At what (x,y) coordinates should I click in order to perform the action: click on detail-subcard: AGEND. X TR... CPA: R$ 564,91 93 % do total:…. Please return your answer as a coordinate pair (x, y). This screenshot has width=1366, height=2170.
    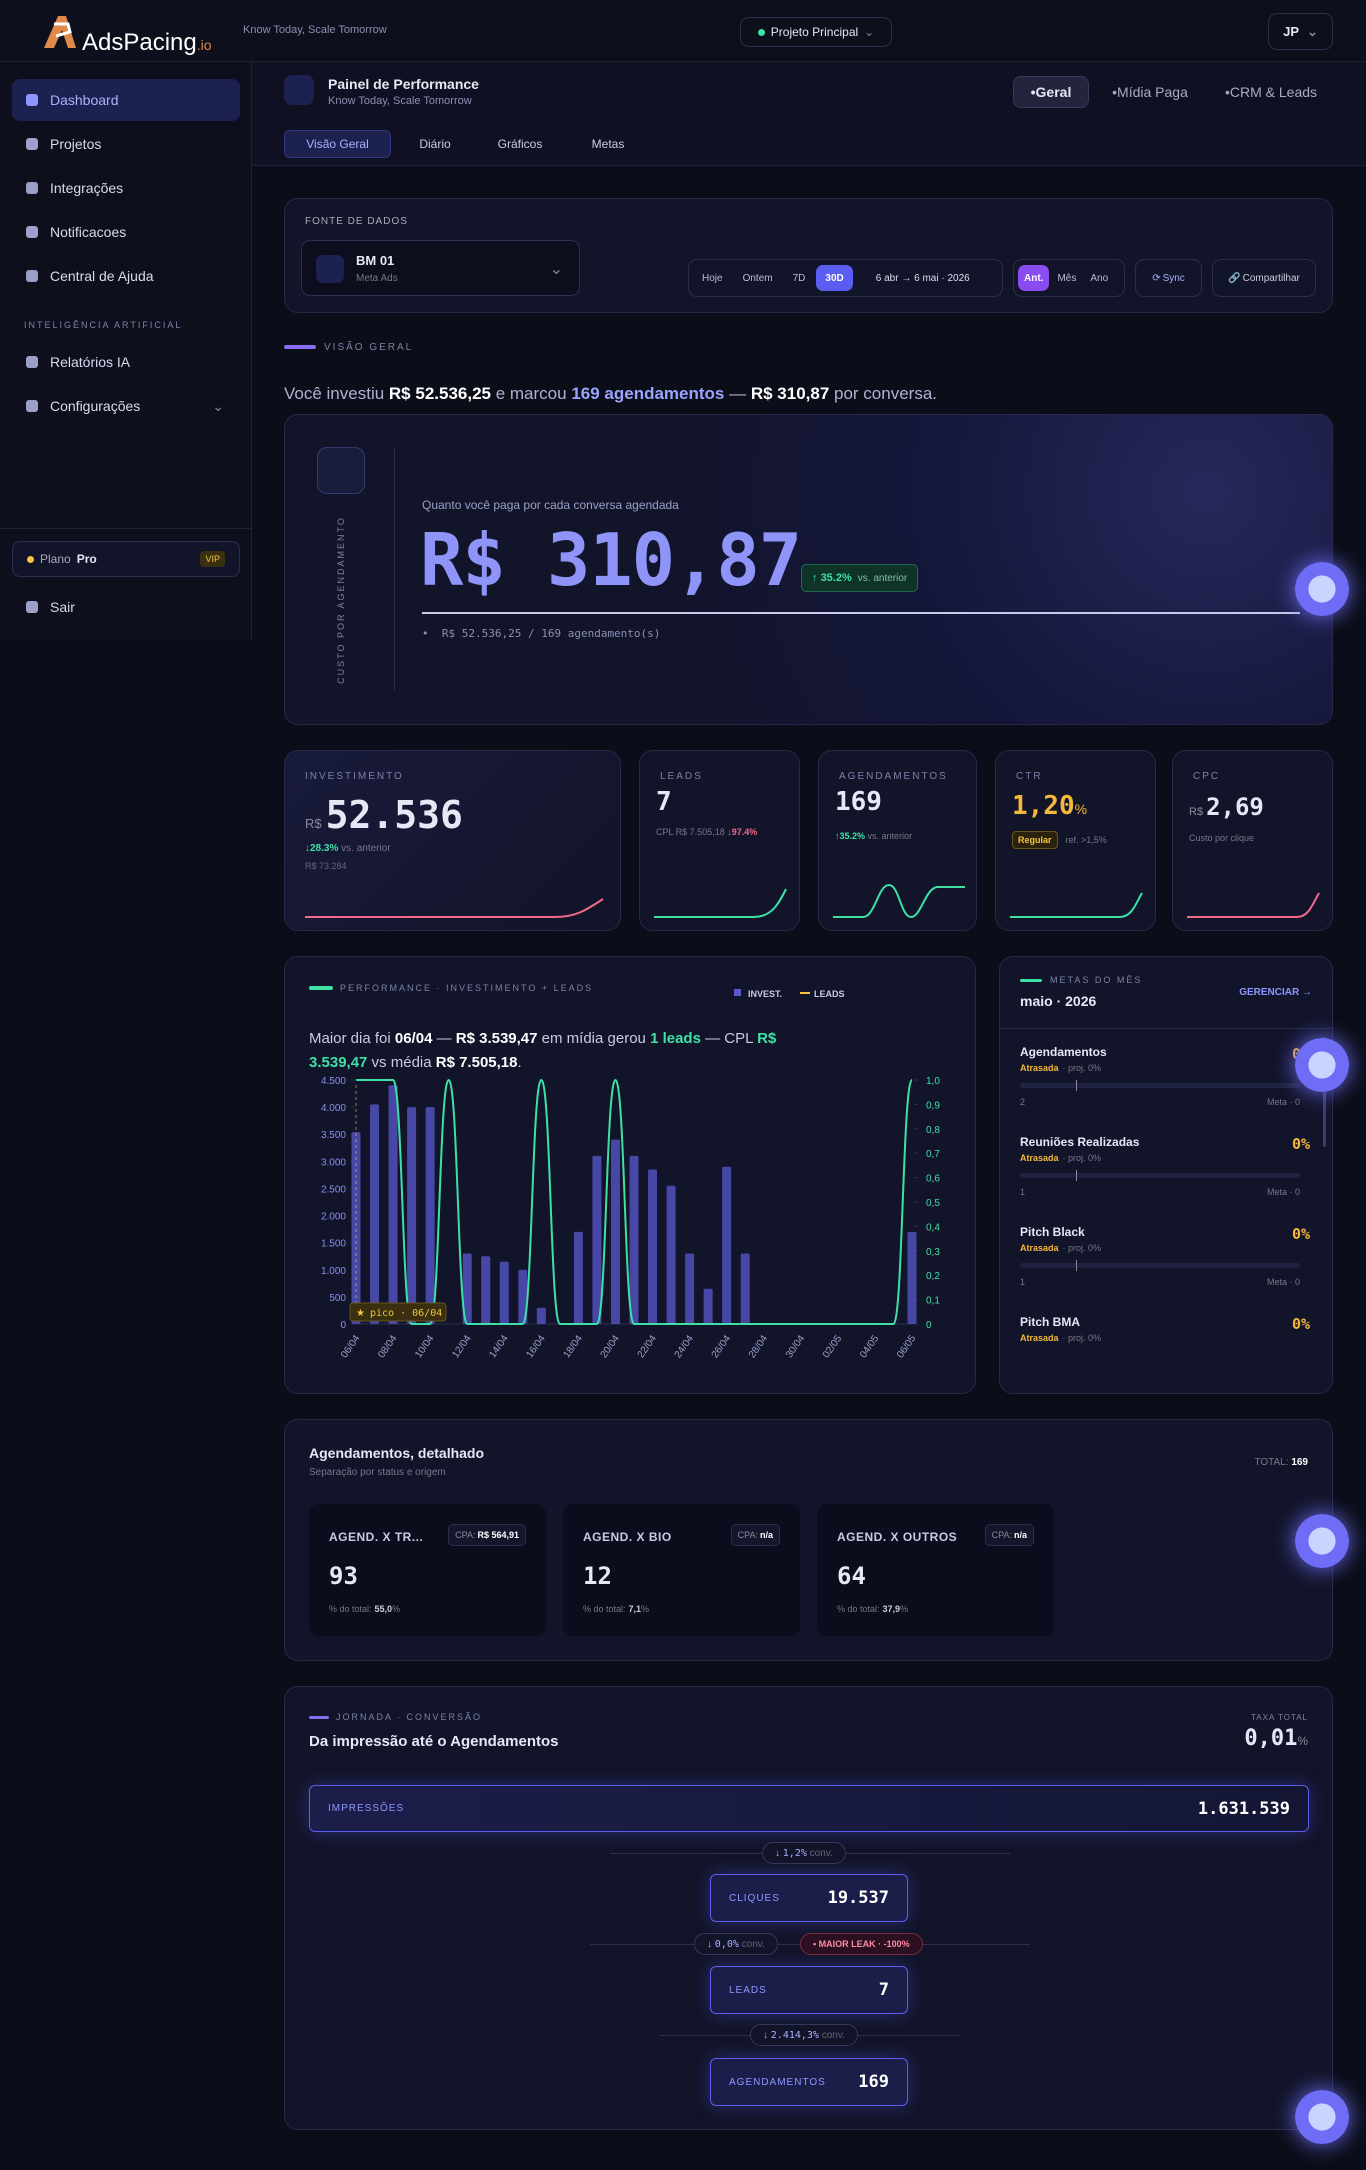
    Looking at the image, I should click on (427, 1570).